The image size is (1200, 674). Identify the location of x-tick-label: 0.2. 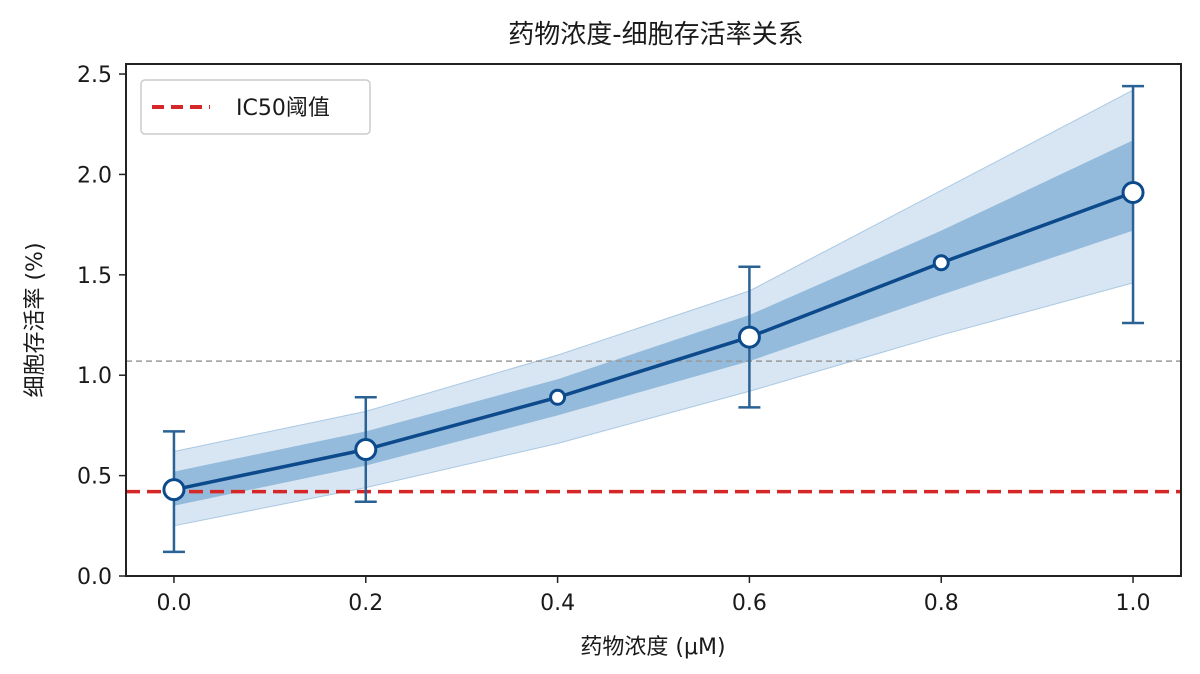
(365, 603).